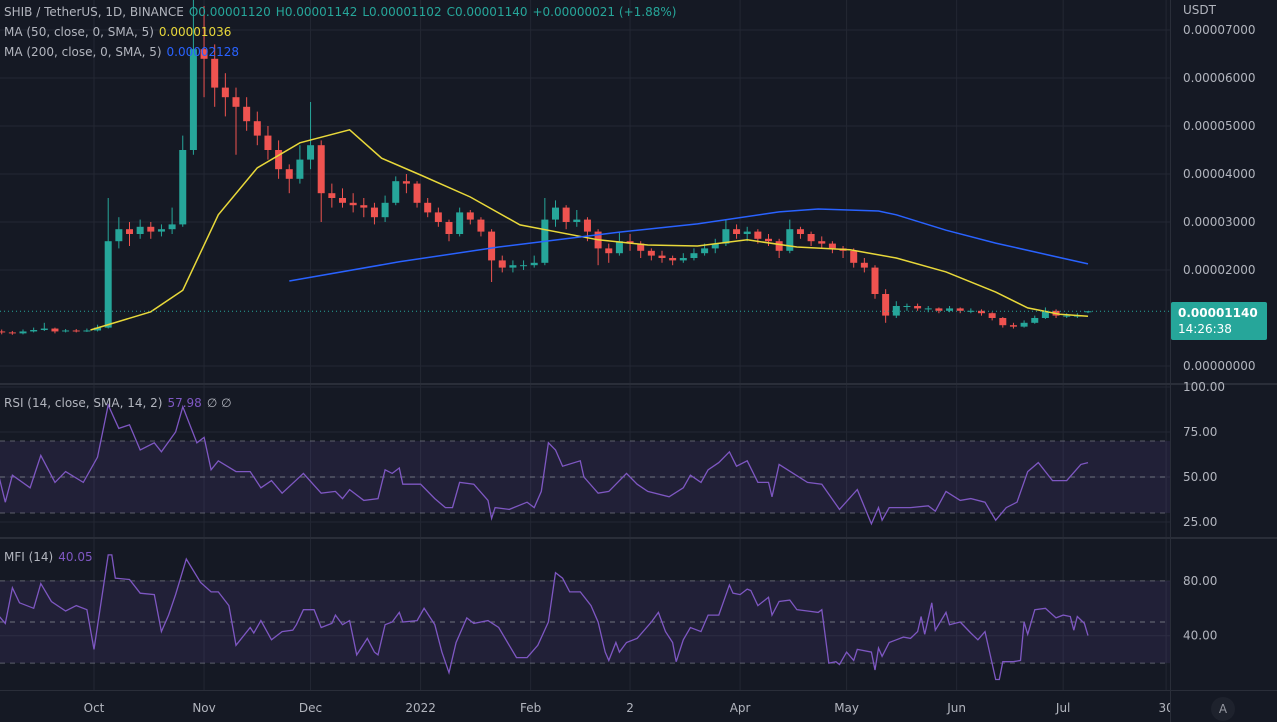 Image resolution: width=1277 pixels, height=722 pixels. Describe the element at coordinates (1223, 709) in the screenshot. I see `auto-scale-button: A` at that location.